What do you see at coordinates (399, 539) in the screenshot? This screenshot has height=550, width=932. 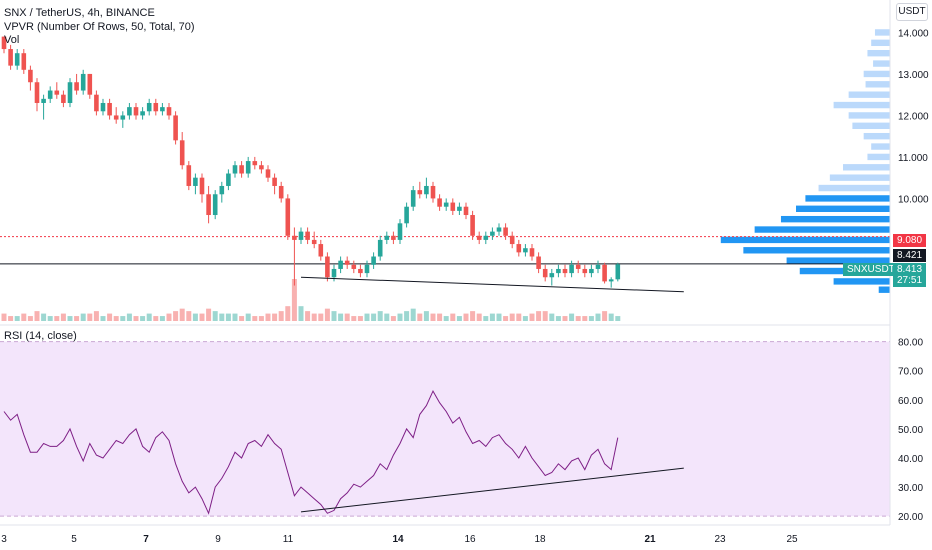 I see `time-axis: 3 5 7 9 11 14 16 18 21 23 25` at bounding box center [399, 539].